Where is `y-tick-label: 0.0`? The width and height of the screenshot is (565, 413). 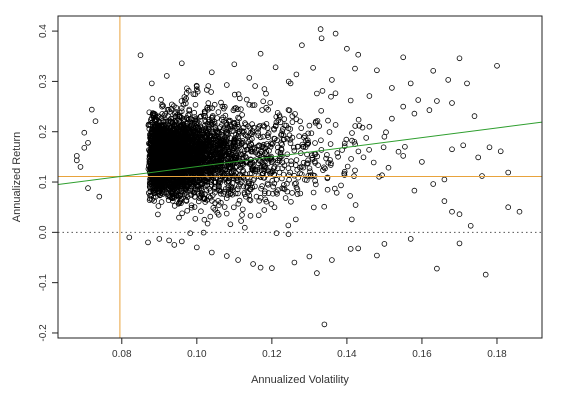
y-tick-label: 0.0 is located at coordinates (43, 232).